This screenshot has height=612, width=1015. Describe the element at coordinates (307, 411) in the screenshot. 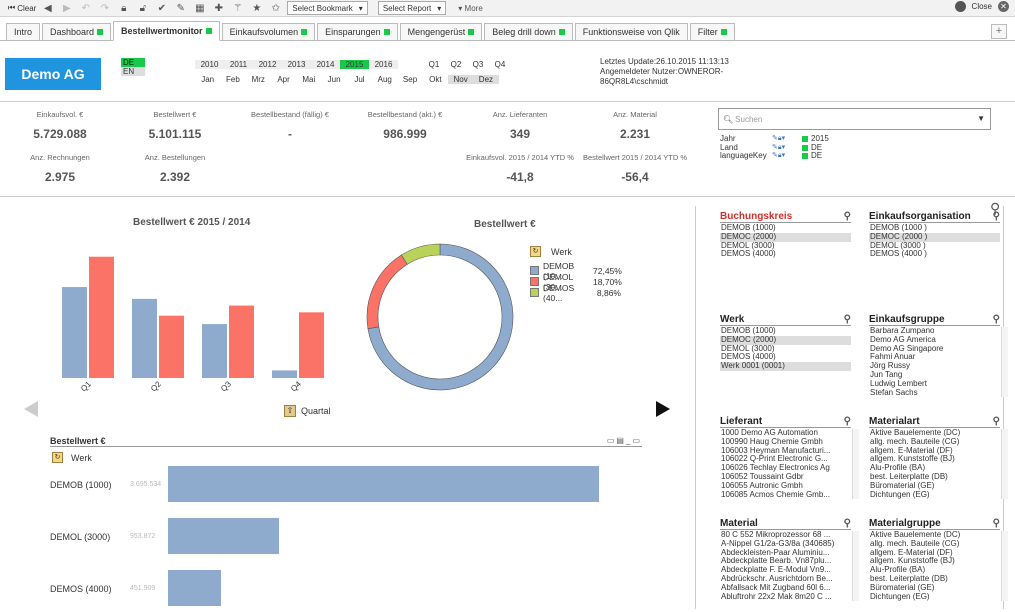

I see `quartal-dimension: ⇧ Quartal` at that location.